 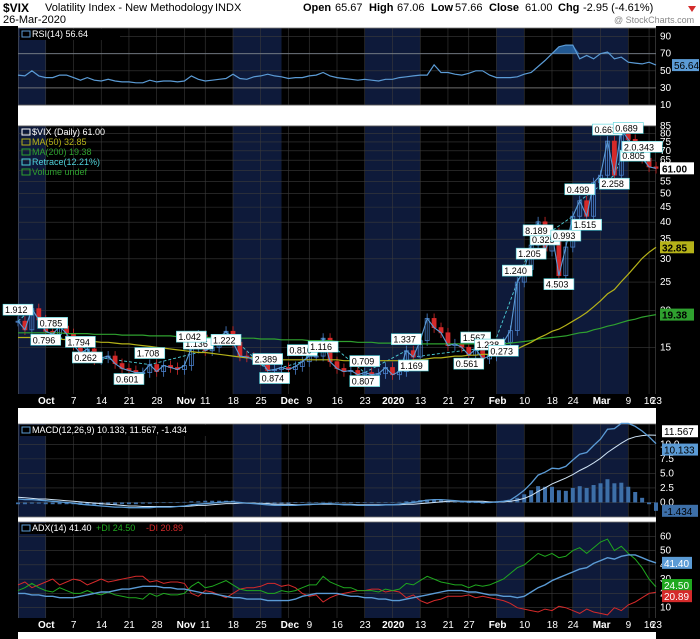 What do you see at coordinates (578, 190) in the screenshot?
I see `retrace-label: 0.499` at bounding box center [578, 190].